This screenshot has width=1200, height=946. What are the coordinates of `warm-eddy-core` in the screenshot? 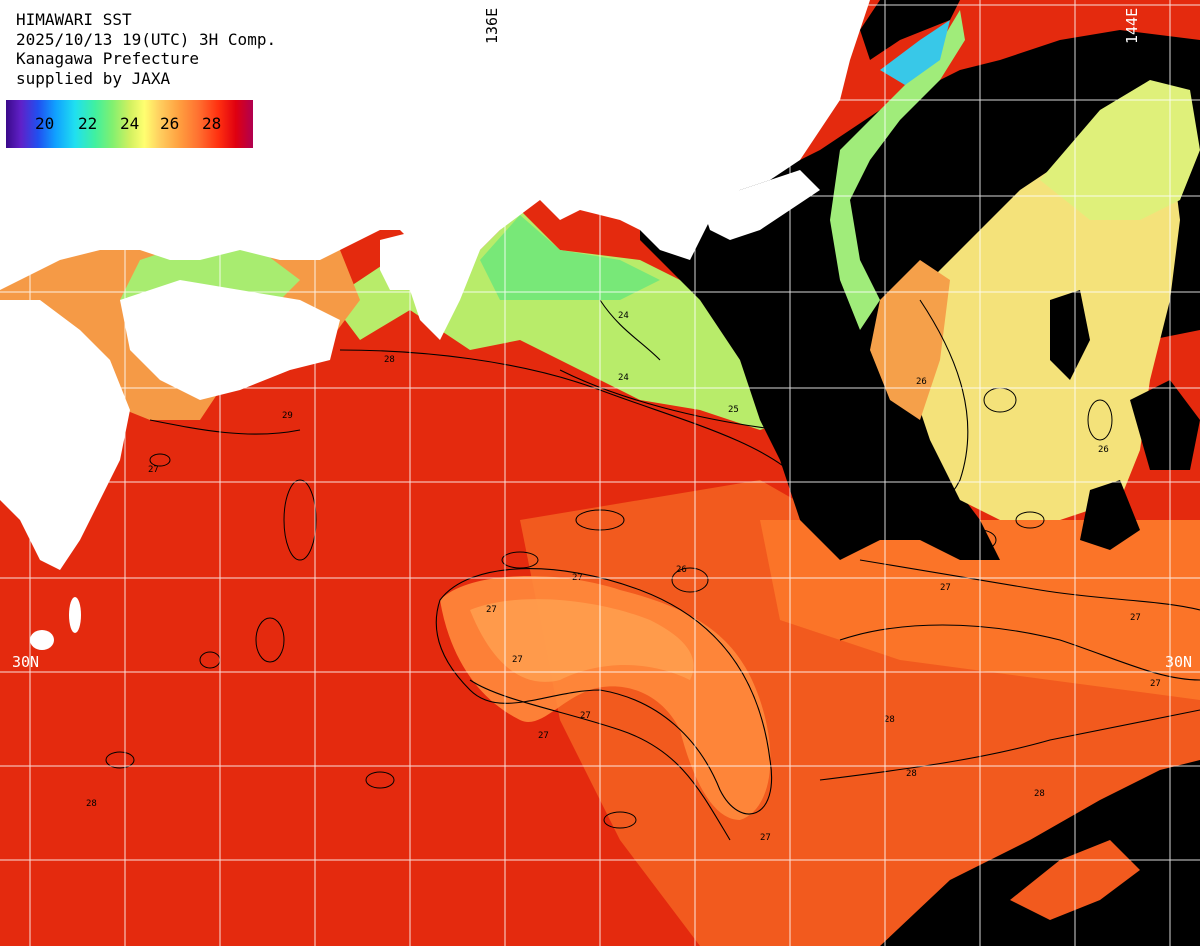 It's located at (582, 640).